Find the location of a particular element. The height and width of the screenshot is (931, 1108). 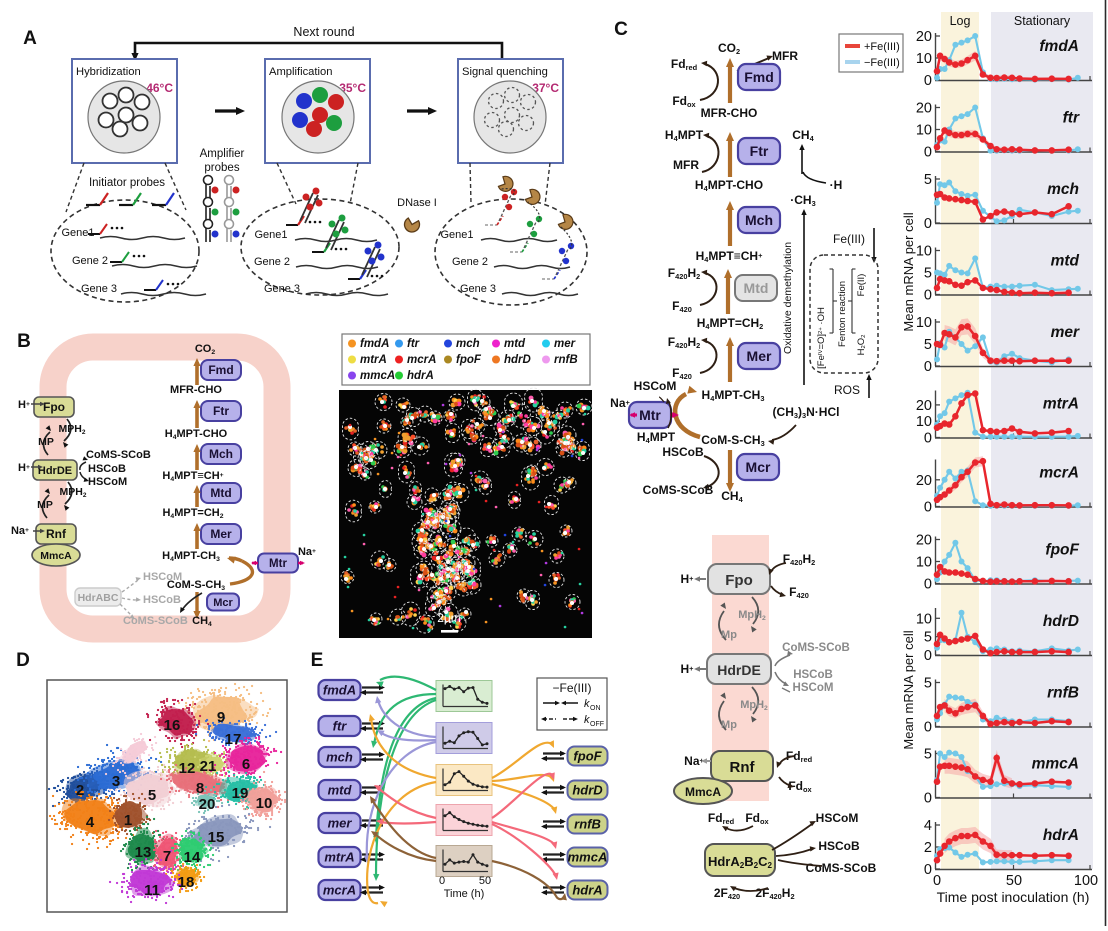

svg-text: 37°C is located at coordinates (545, 88).